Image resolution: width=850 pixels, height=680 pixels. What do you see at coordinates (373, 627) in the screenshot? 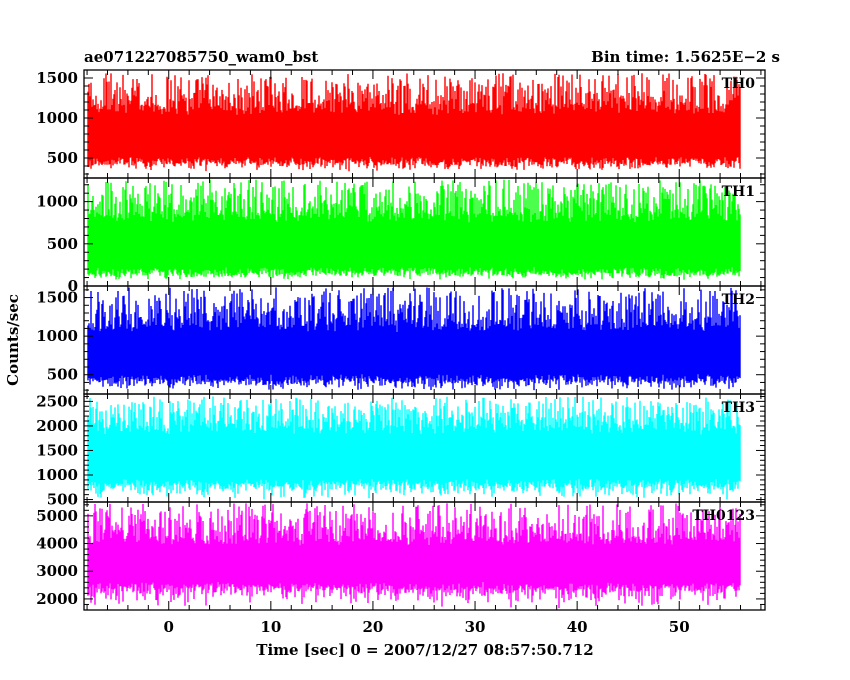
I see `x-tick-label: 20` at bounding box center [373, 627].